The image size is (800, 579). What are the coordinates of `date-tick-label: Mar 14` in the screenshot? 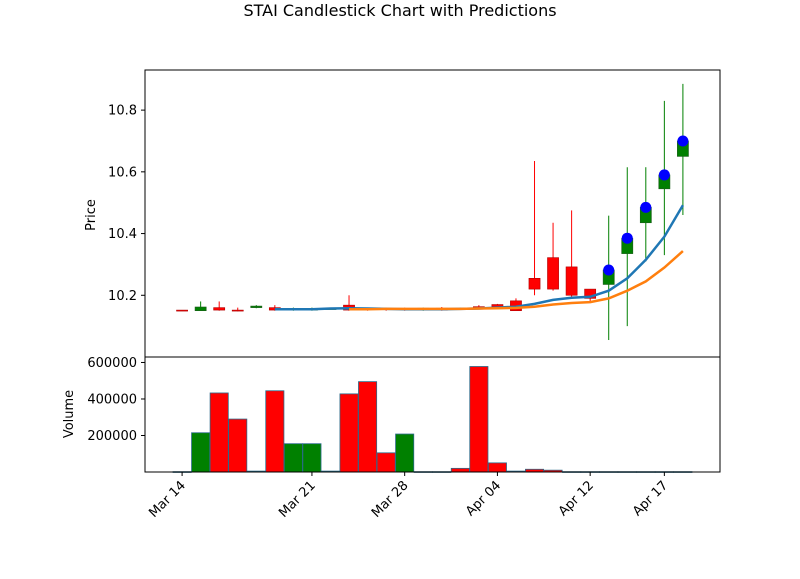 It's located at (167, 499).